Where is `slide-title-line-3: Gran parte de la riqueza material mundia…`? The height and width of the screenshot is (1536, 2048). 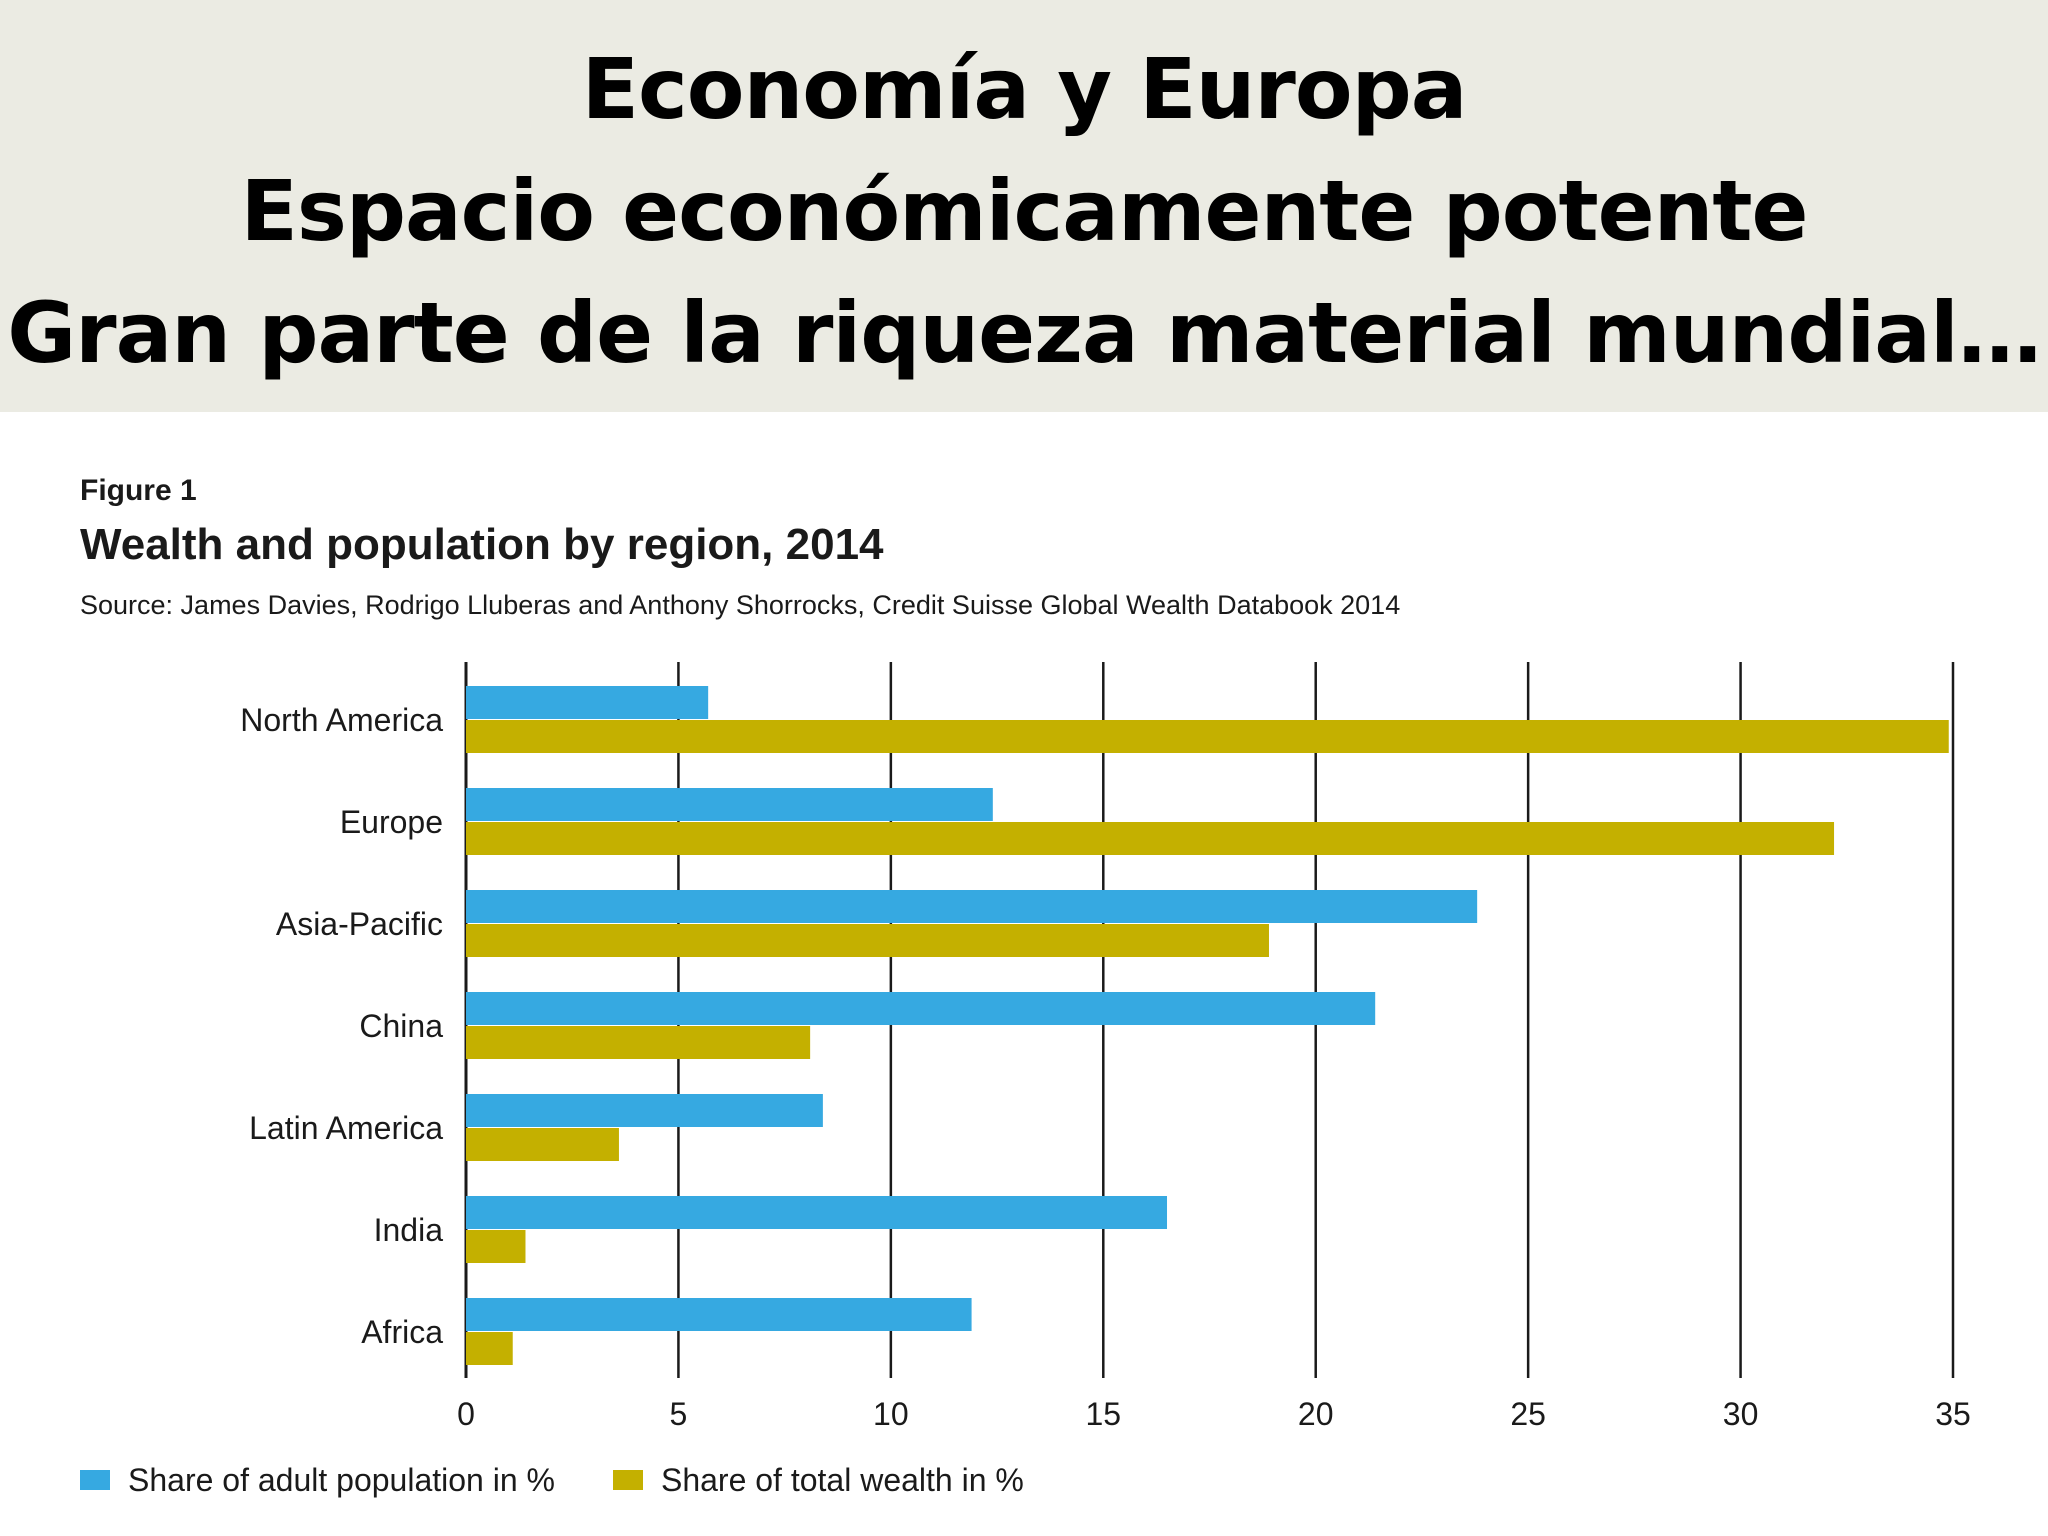 slide-title-line-3: Gran parte de la riqueza material mundia… is located at coordinates (1024, 333).